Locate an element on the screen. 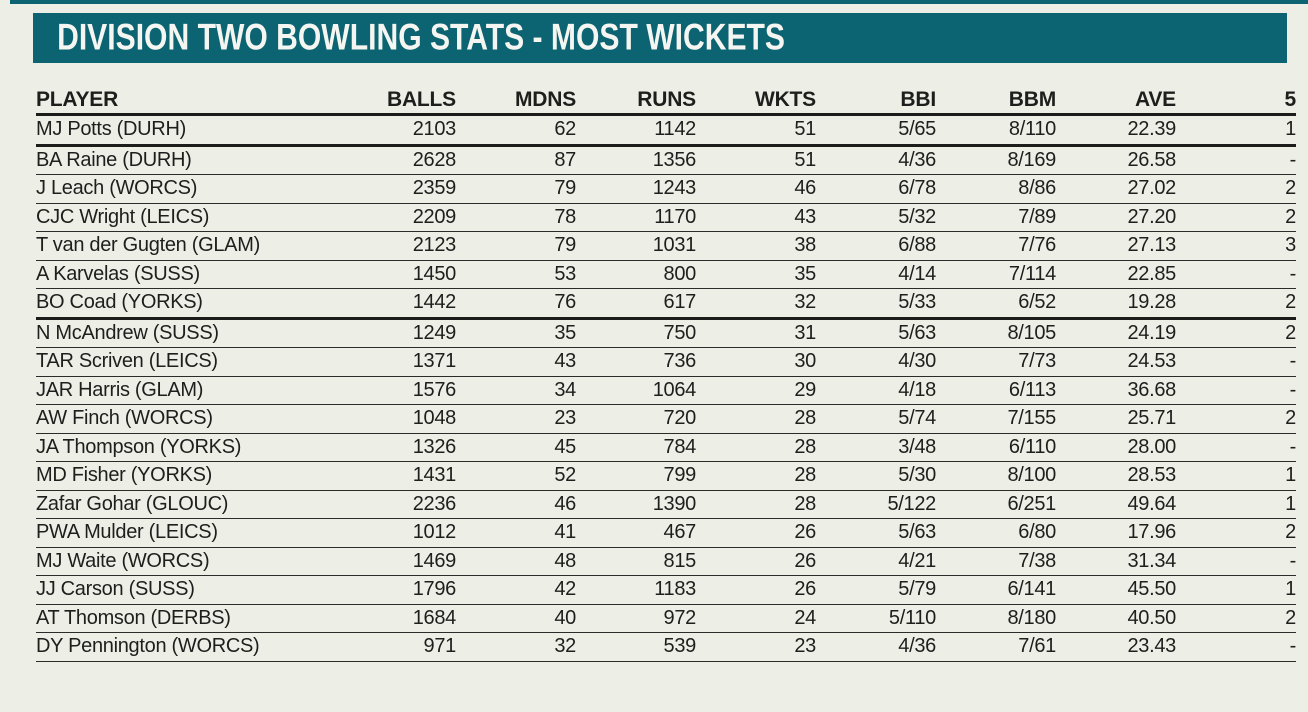 The image size is (1308, 712). stat-cell: 42 is located at coordinates (516, 590).